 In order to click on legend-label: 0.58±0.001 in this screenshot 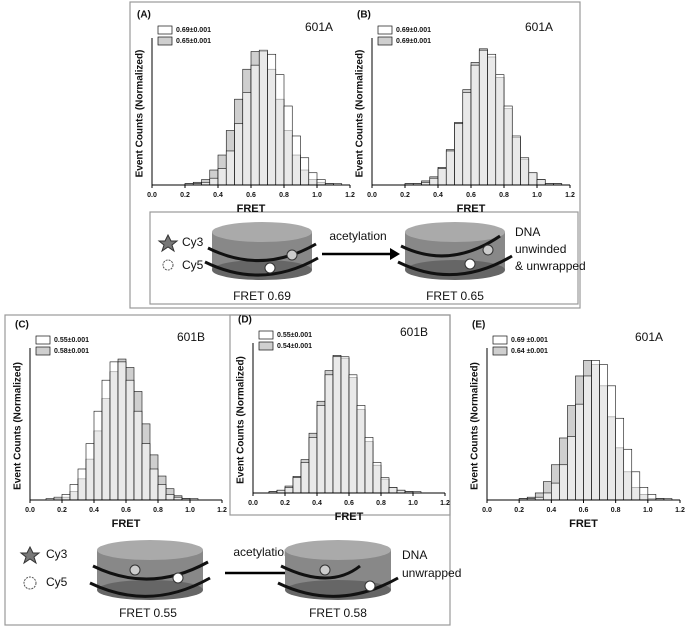, I will do `click(71, 351)`.